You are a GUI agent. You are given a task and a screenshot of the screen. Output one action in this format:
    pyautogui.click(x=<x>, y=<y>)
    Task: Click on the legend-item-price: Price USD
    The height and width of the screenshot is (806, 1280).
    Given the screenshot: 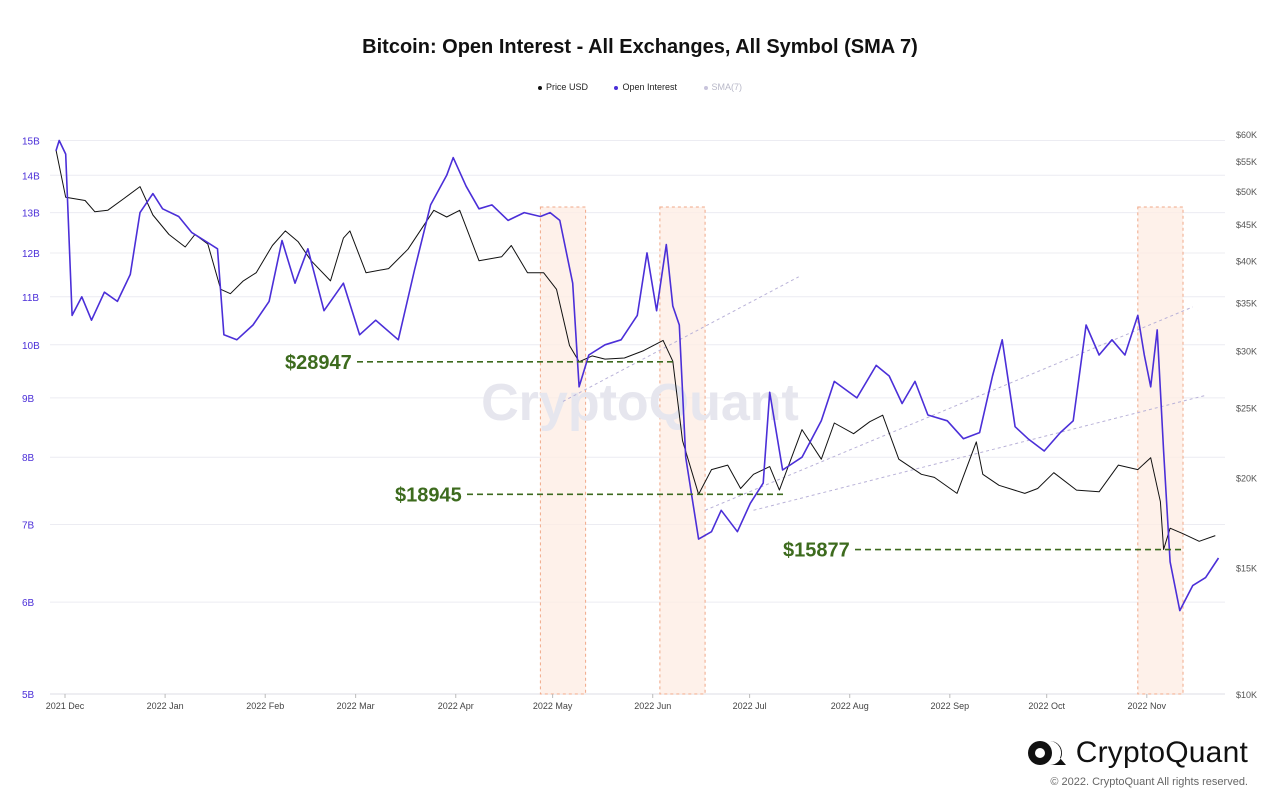 What is the action you would take?
    pyautogui.click(x=562, y=87)
    